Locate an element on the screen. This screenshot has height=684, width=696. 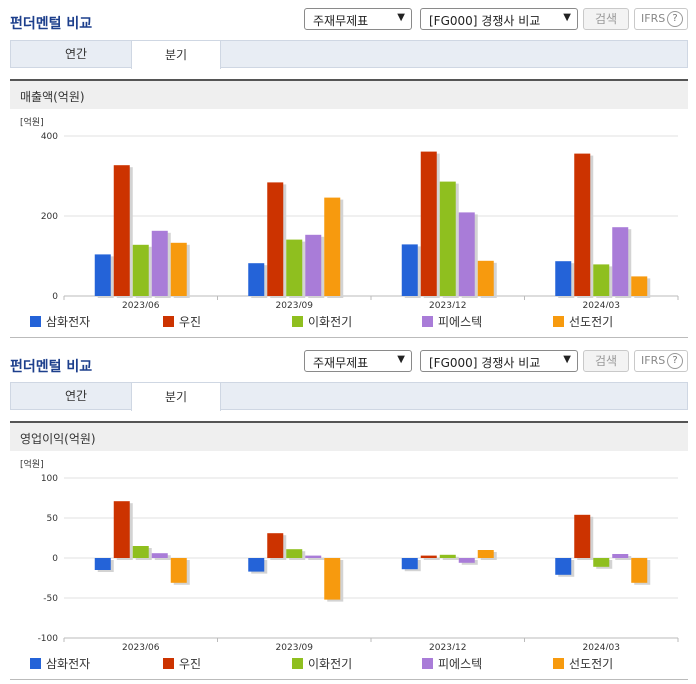
statement-type-value: 주재무제표 is located at coordinates (341, 21).